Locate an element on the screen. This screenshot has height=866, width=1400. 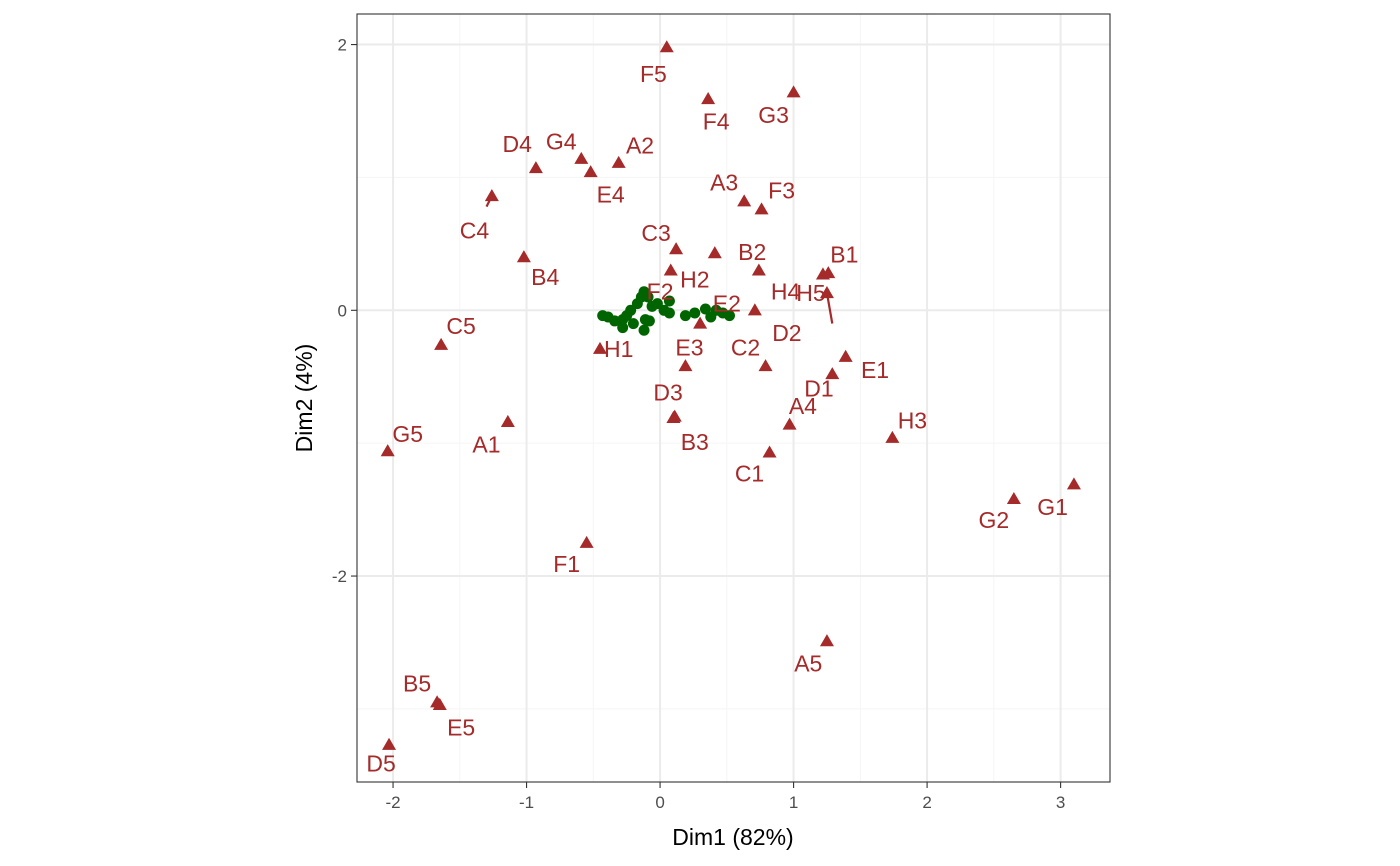
point-A2 is located at coordinates (618, 161).